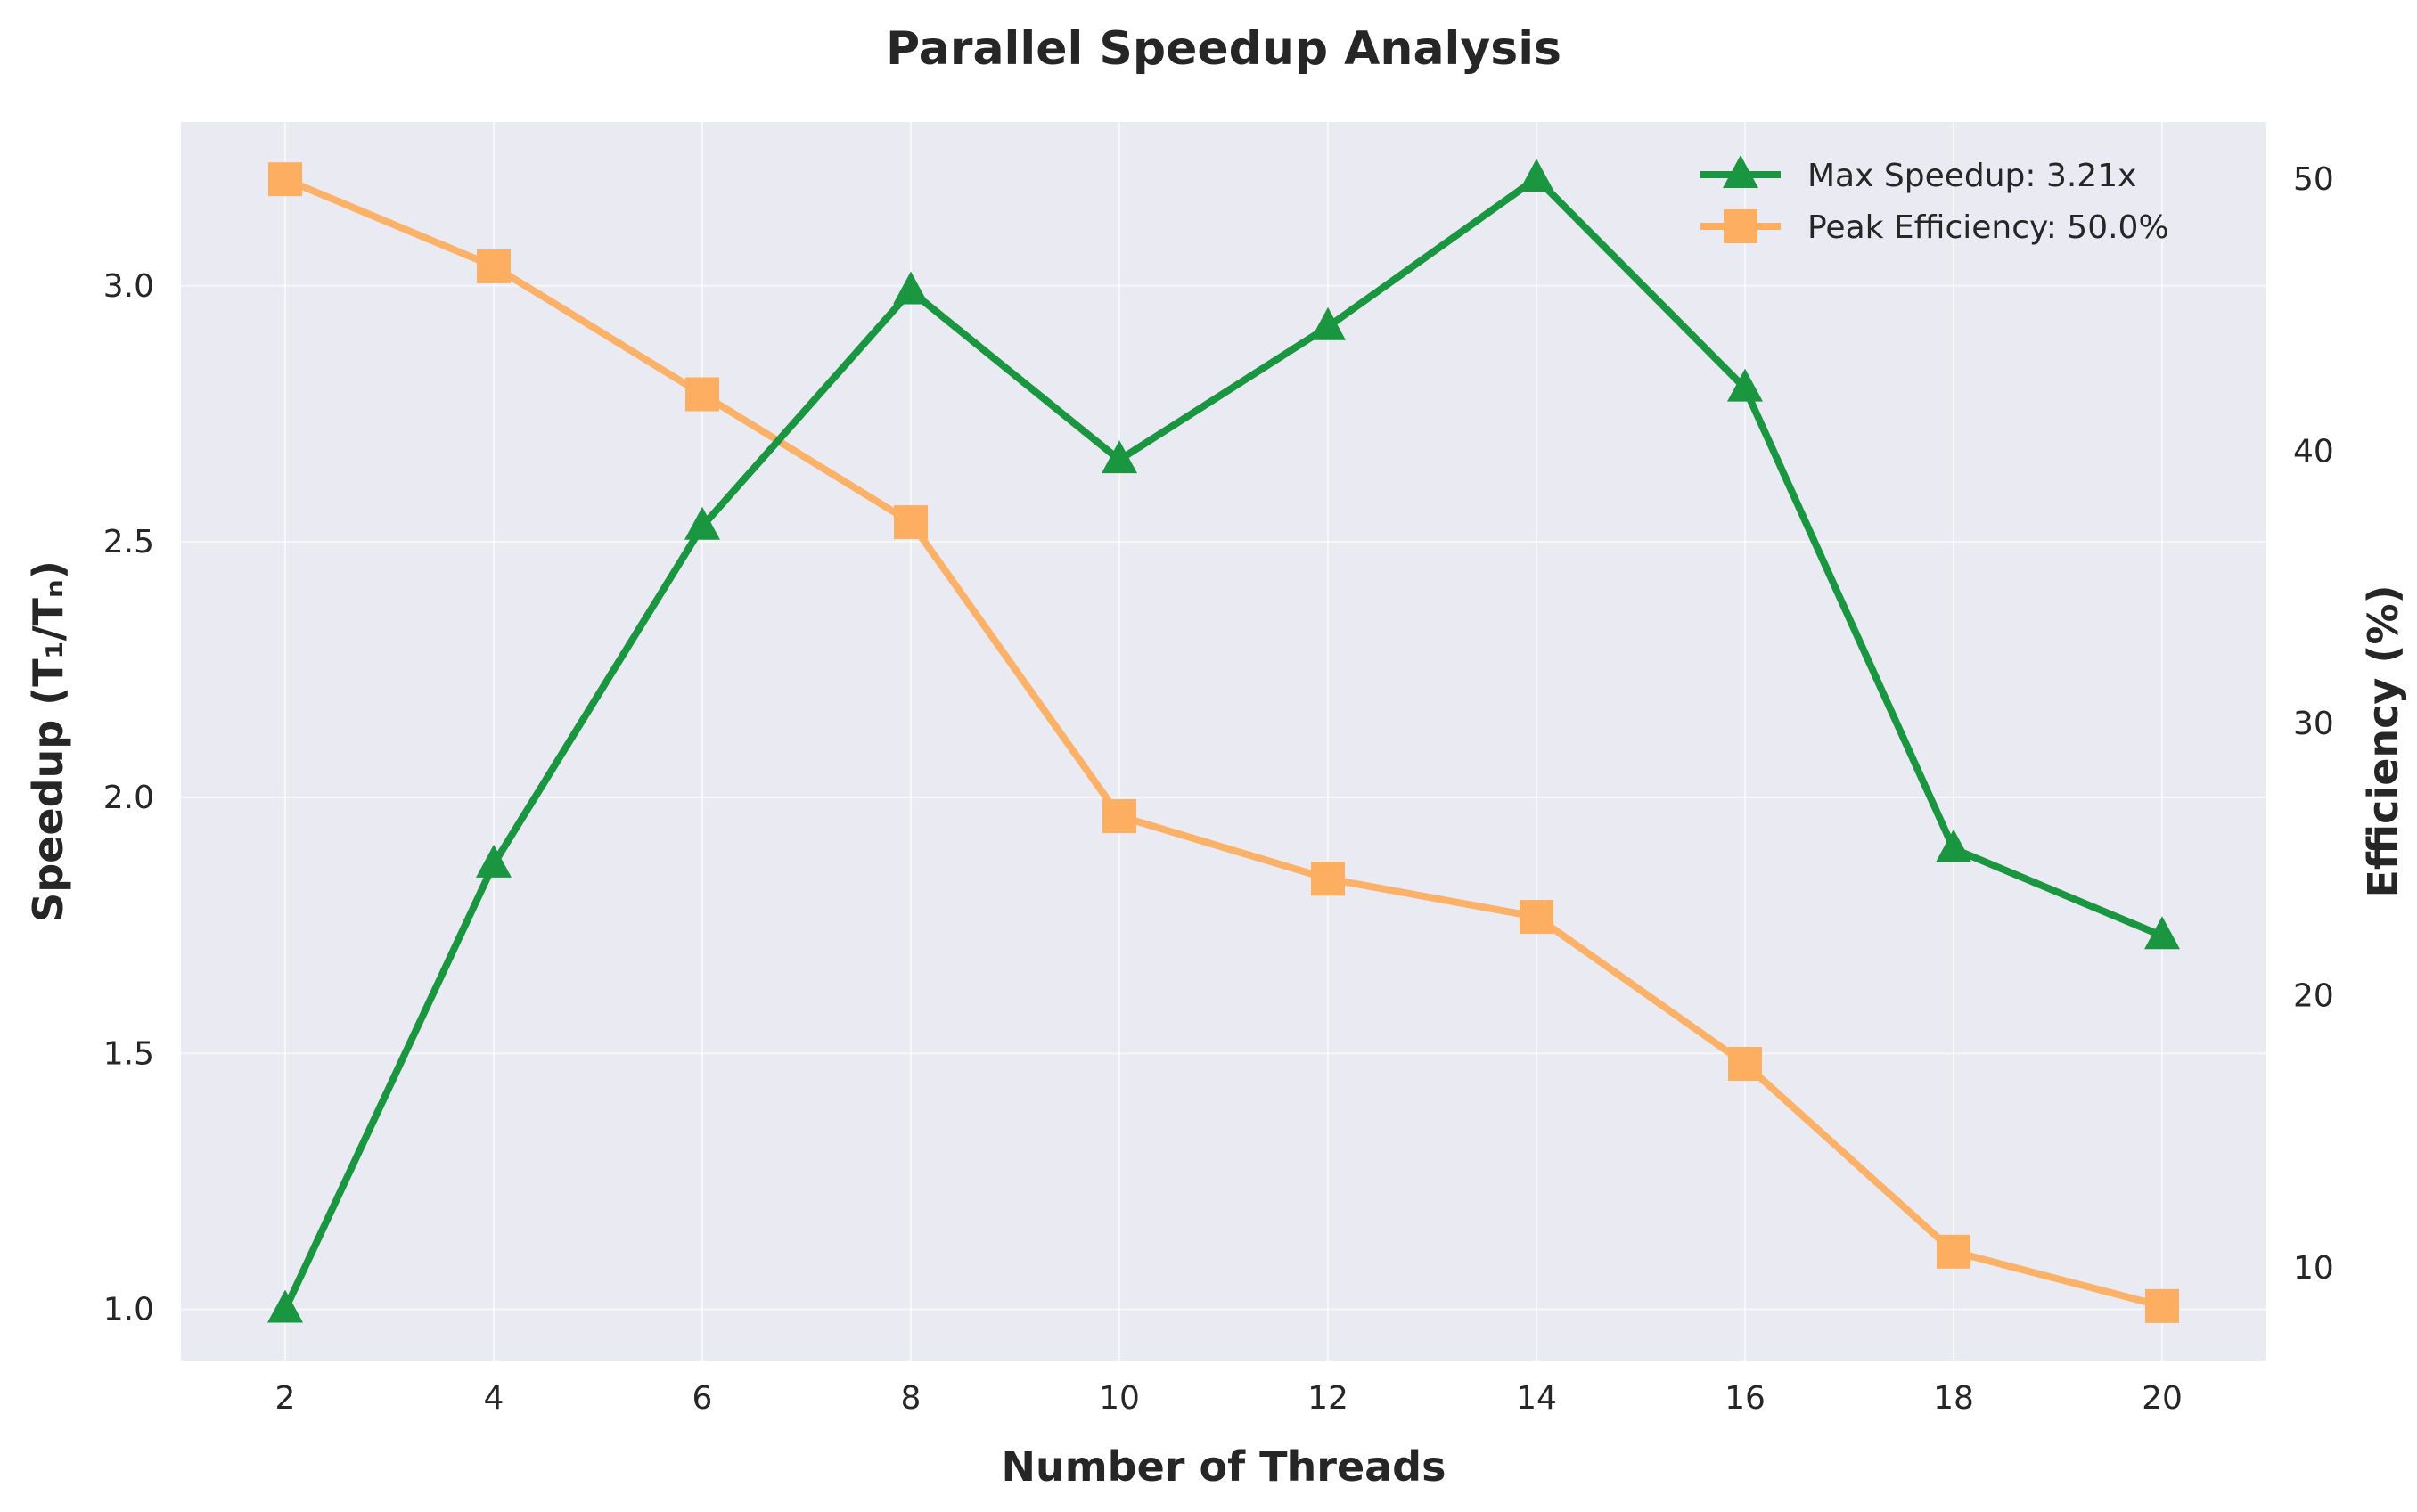 This screenshot has height=1512, width=2417. What do you see at coordinates (1536, 1399) in the screenshot?
I see `x-tick-label: 14` at bounding box center [1536, 1399].